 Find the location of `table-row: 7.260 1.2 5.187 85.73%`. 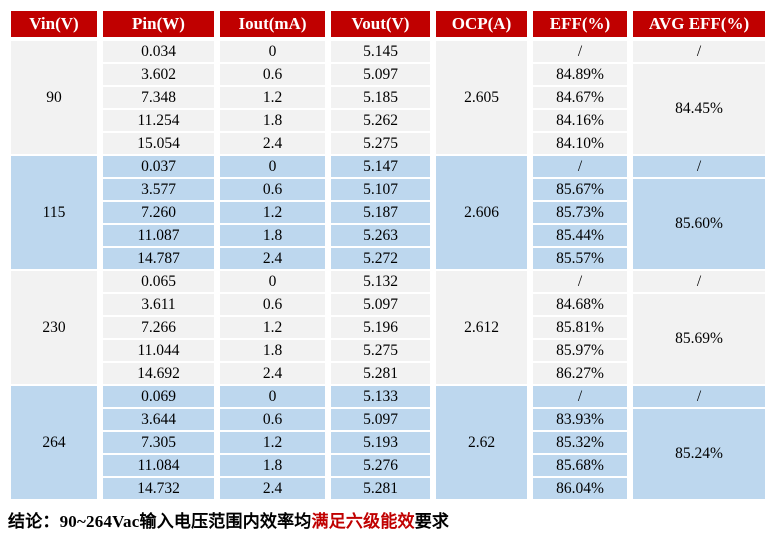

table-row: 7.260 1.2 5.187 85.73% is located at coordinates (388, 212).